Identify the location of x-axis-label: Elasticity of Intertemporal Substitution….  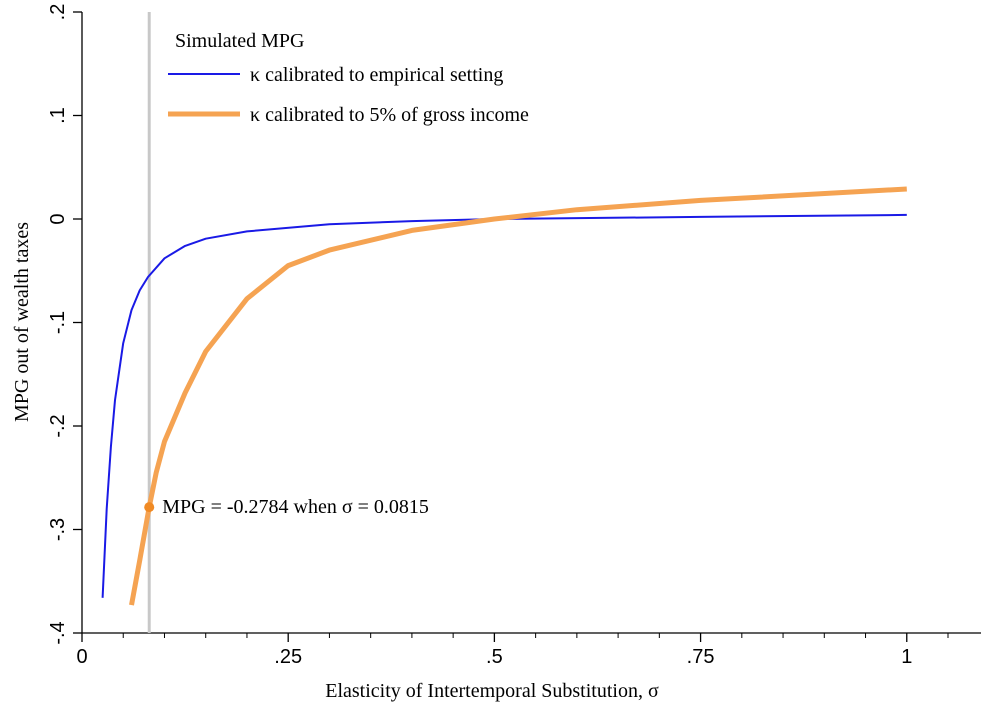
(492, 691).